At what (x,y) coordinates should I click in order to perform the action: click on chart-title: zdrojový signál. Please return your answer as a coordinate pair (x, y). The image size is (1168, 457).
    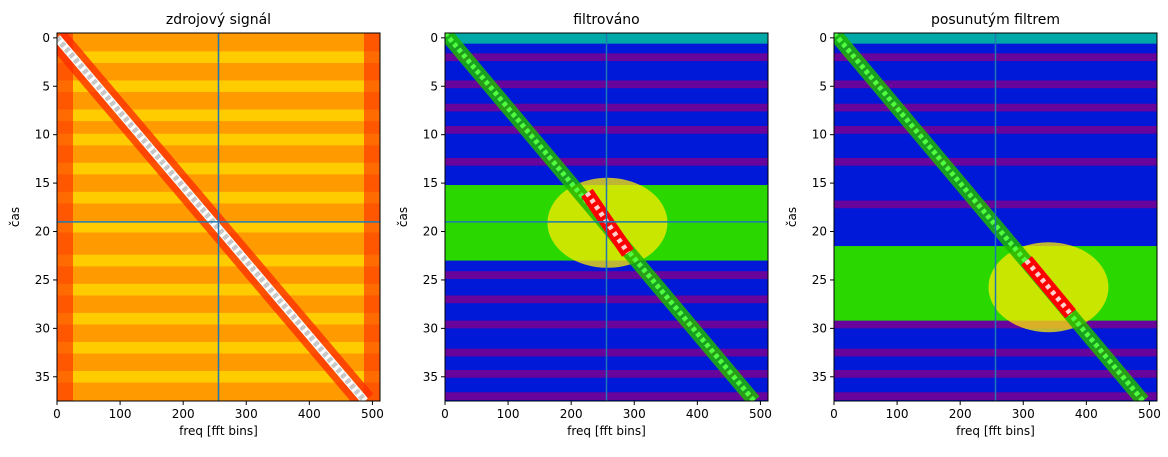
    Looking at the image, I should click on (218, 20).